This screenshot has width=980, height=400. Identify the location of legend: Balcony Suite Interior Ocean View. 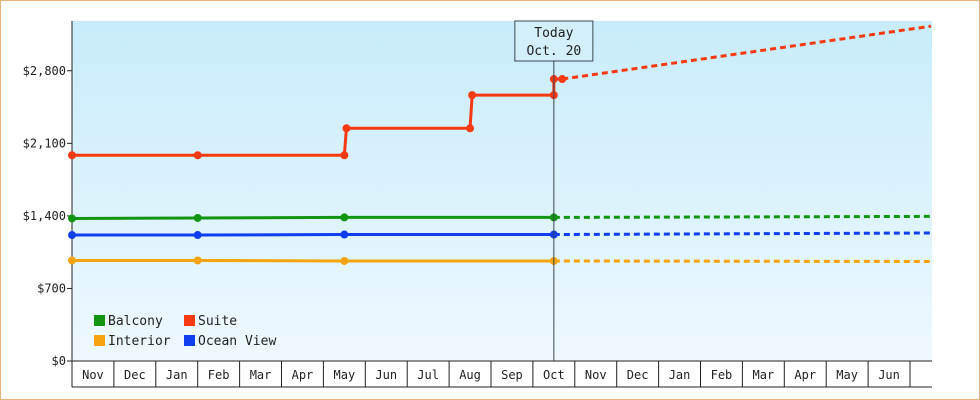
(185, 331).